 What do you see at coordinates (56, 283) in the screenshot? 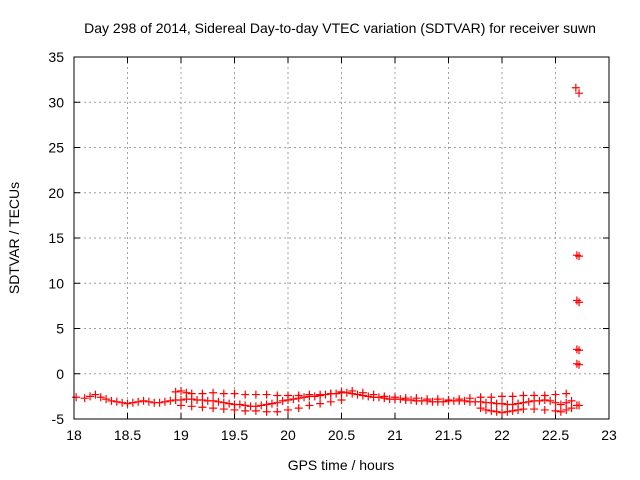
I see `y-tick-label: 10` at bounding box center [56, 283].